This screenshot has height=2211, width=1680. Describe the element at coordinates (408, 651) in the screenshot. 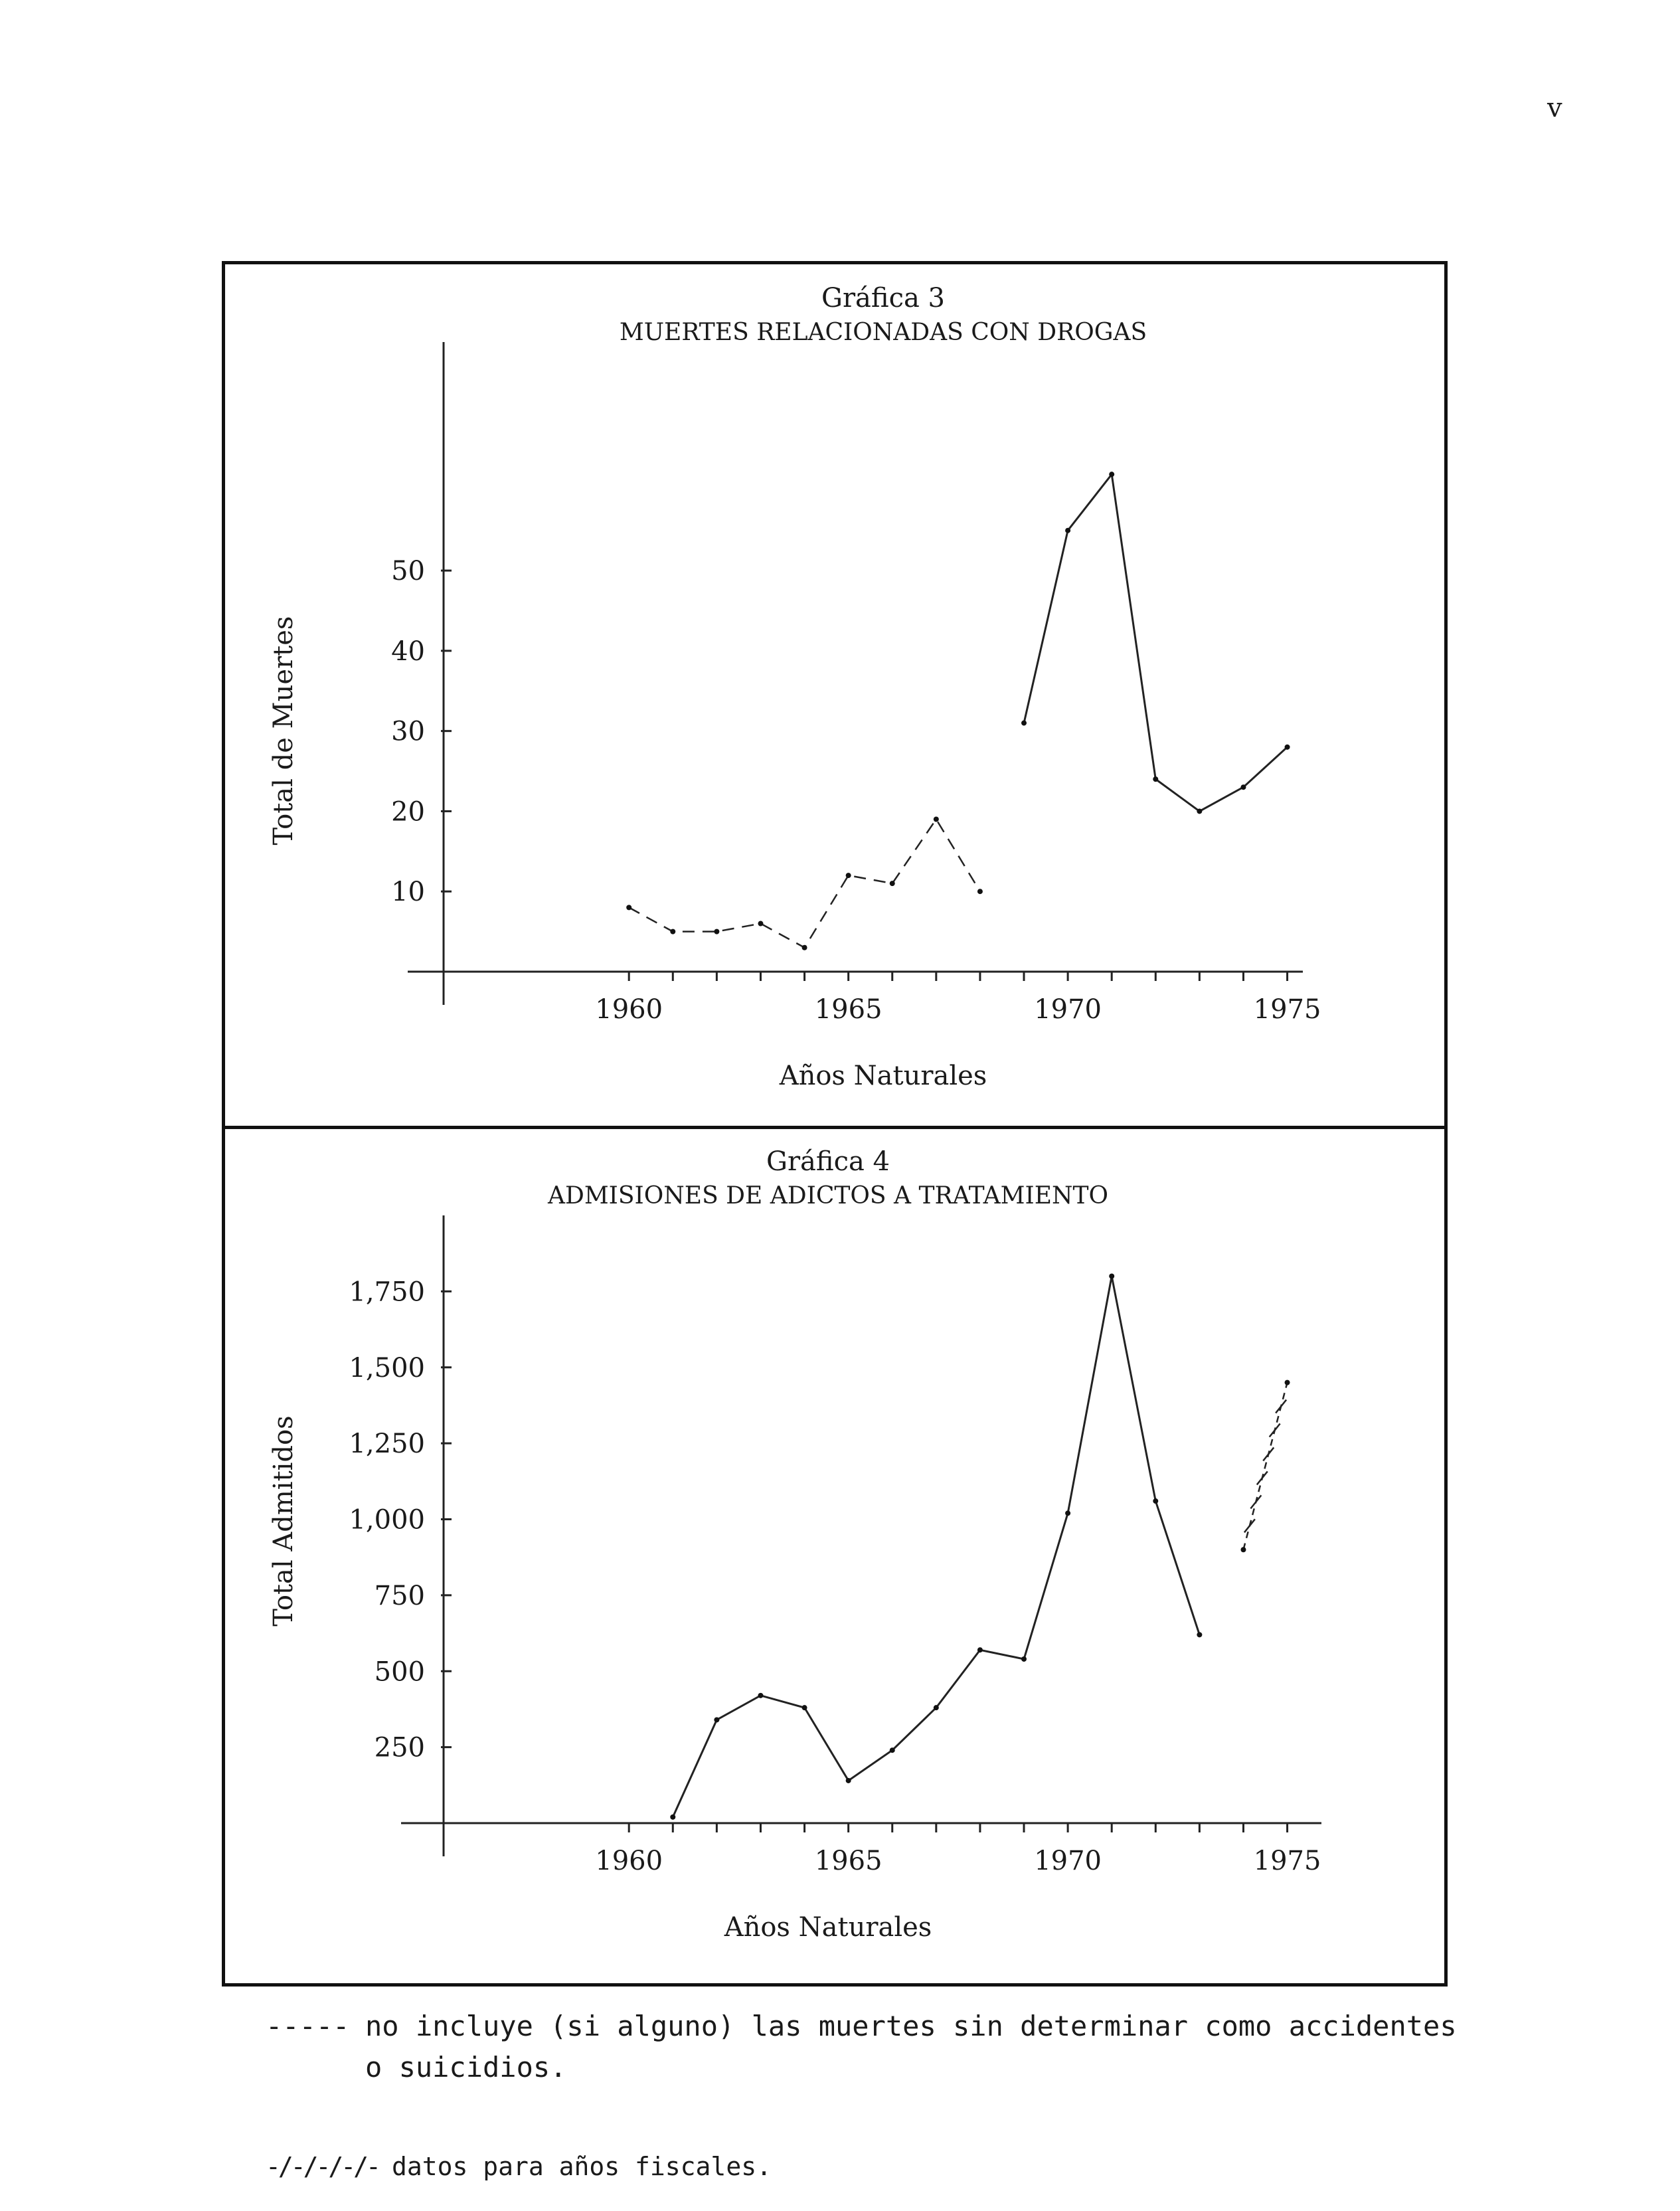

I see `y-tick-label: 40` at that location.